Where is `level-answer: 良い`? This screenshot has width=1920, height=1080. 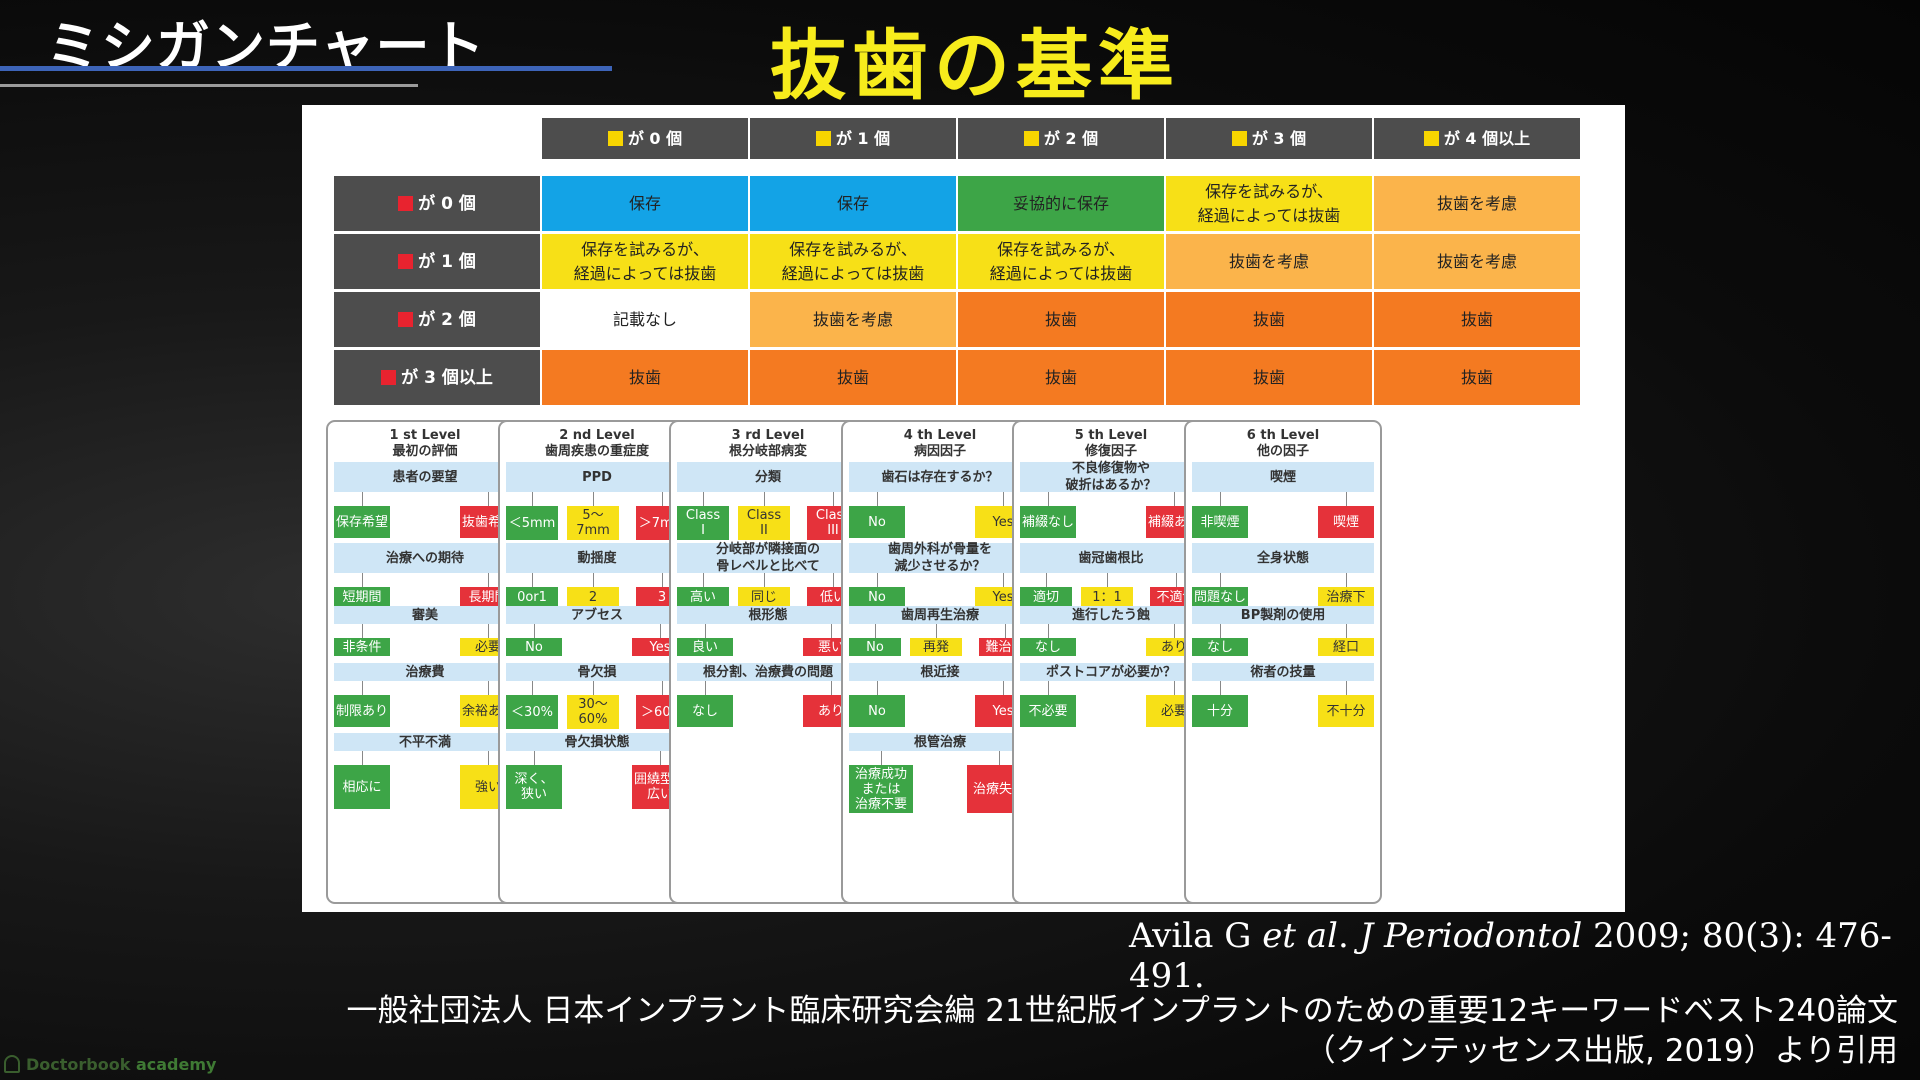 level-answer: 良い is located at coordinates (705, 647).